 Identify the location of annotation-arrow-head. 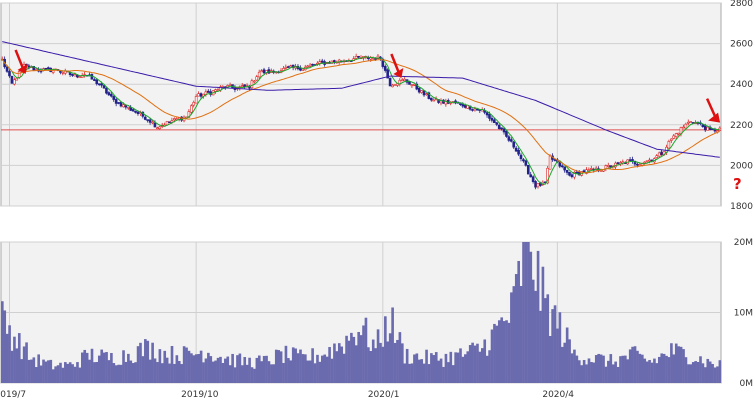
(714, 117).